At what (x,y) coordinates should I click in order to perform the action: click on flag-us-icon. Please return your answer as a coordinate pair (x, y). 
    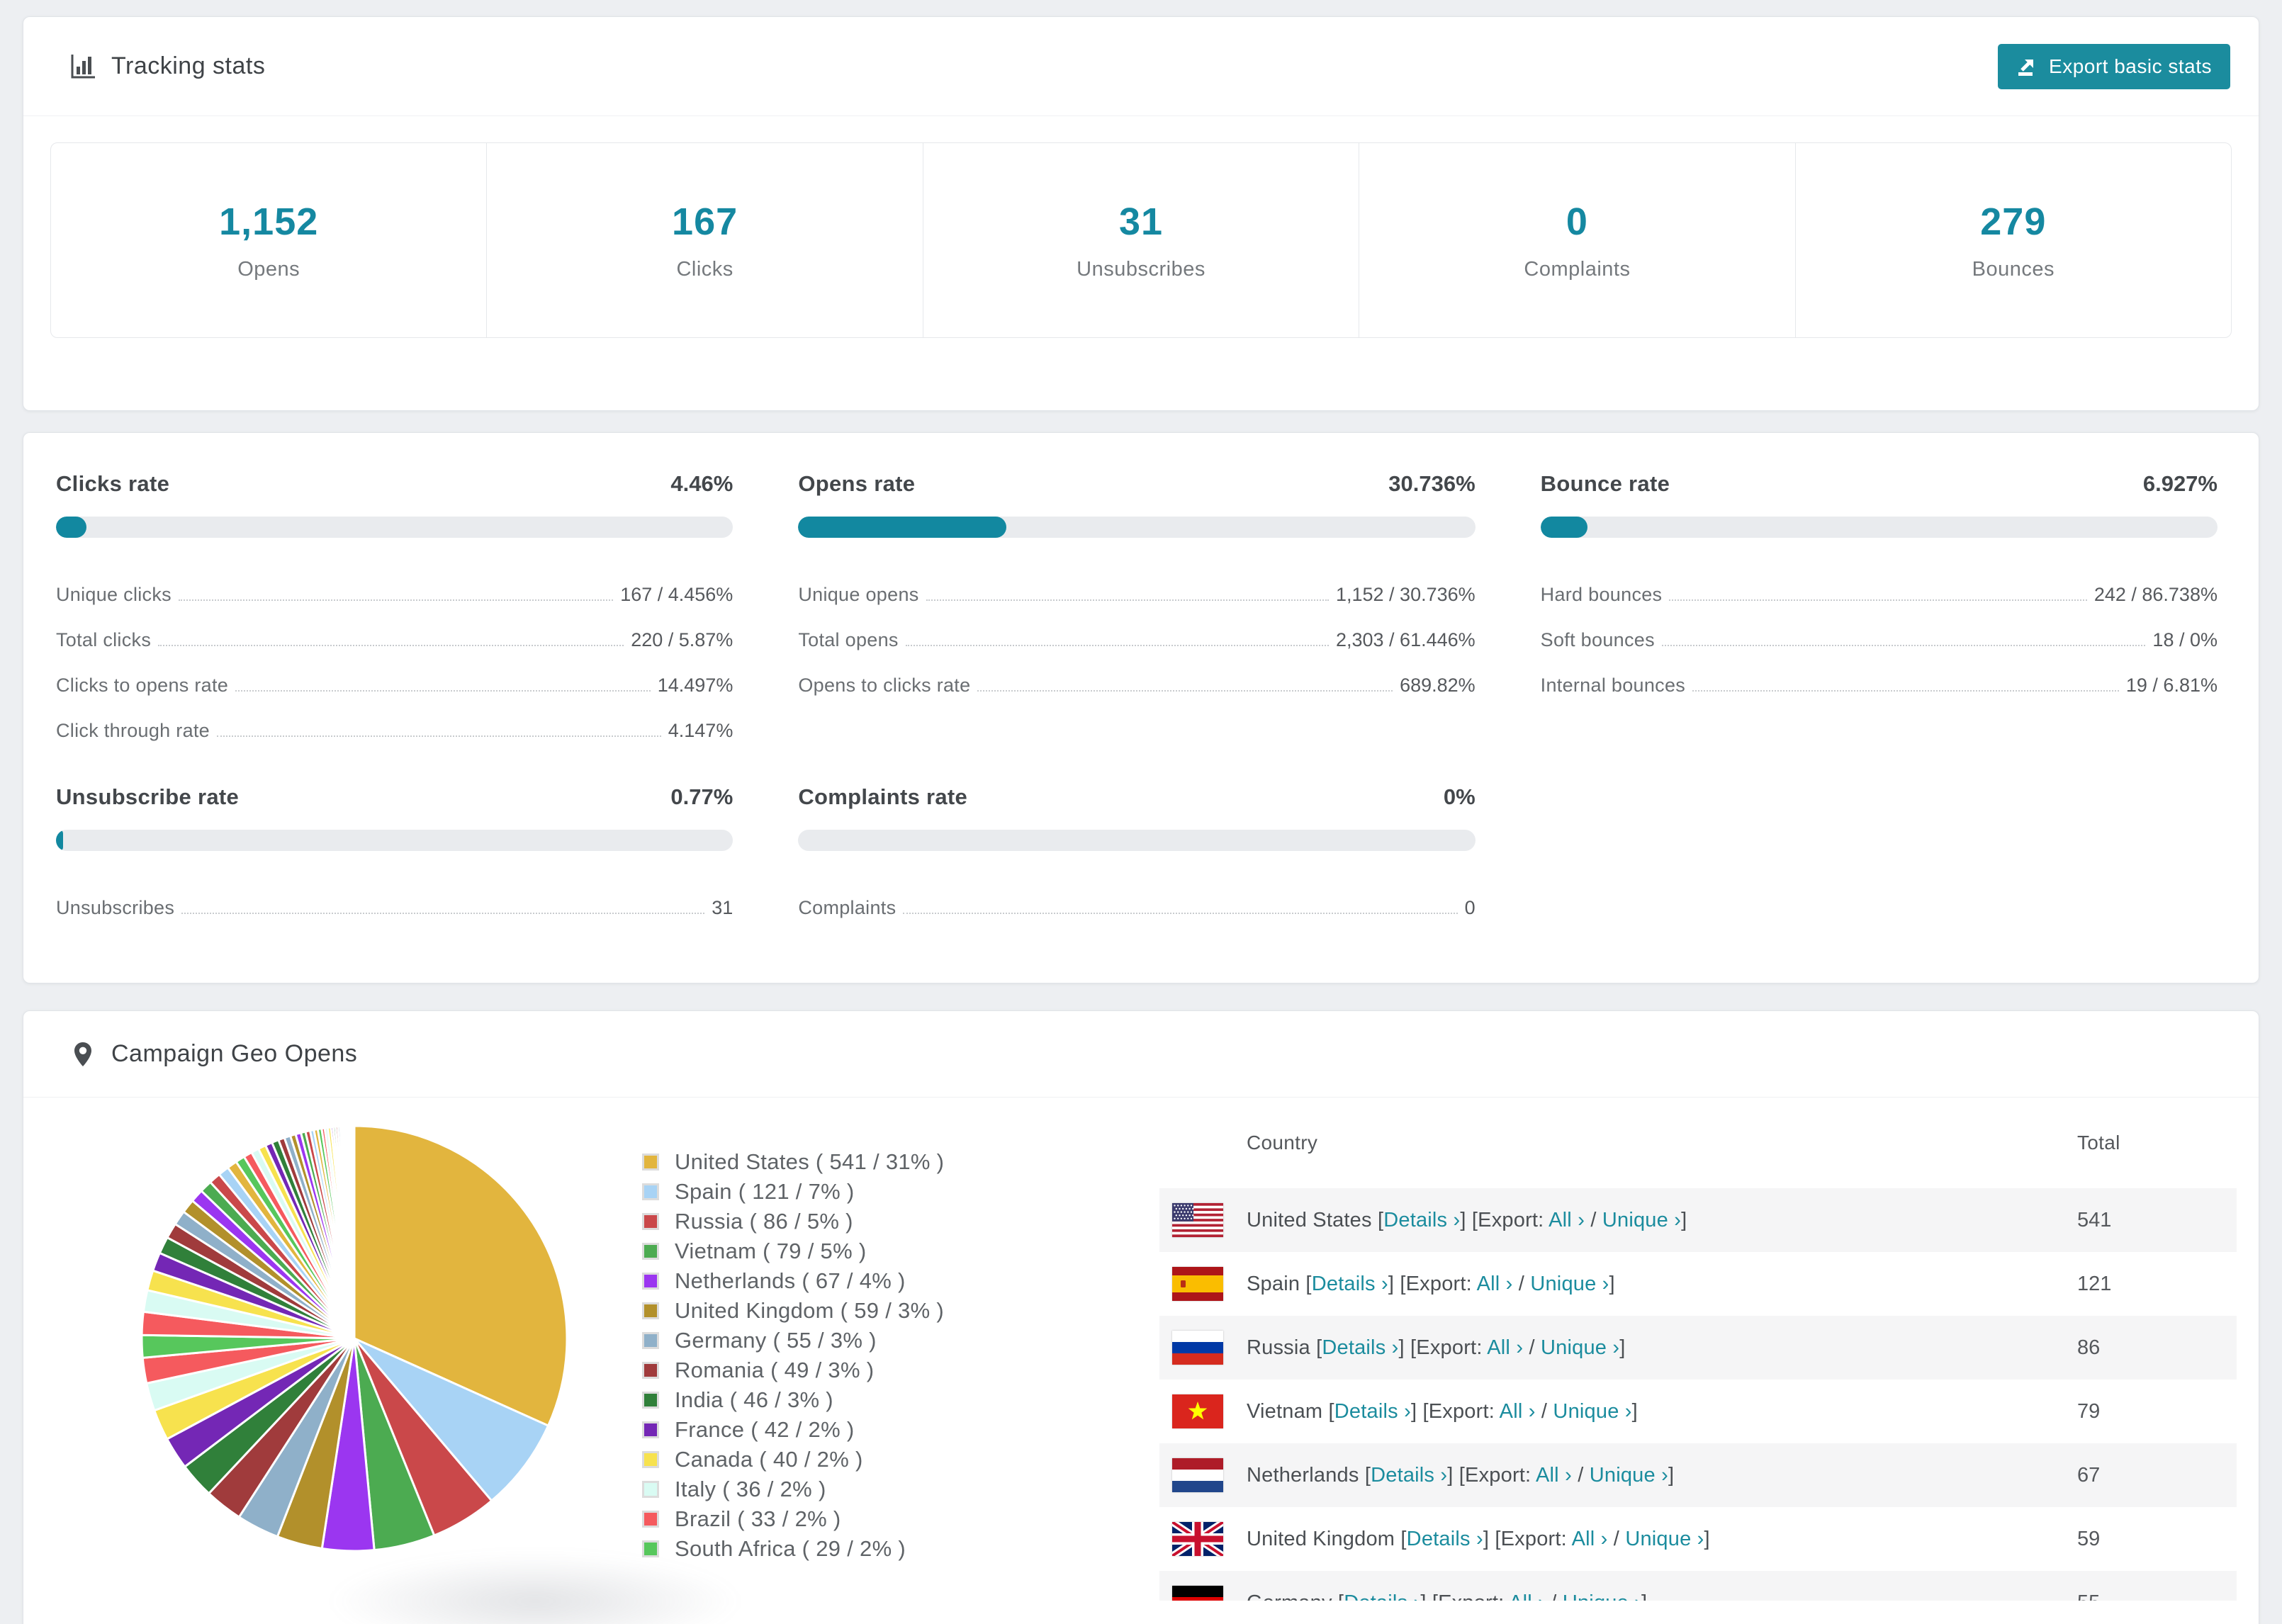
    Looking at the image, I should click on (1197, 1220).